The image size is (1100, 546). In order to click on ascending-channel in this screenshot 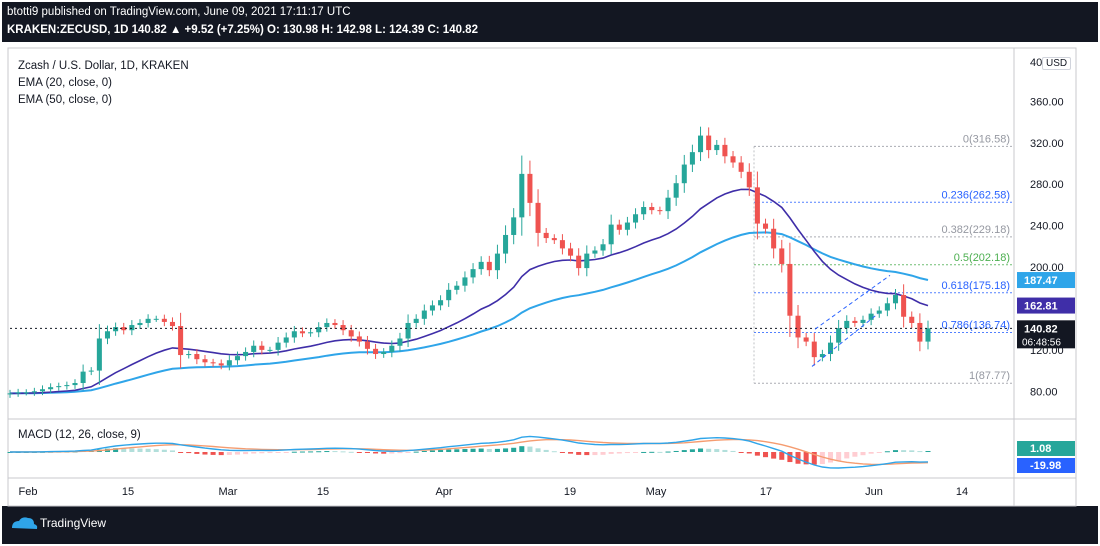, I will do `click(851, 320)`.